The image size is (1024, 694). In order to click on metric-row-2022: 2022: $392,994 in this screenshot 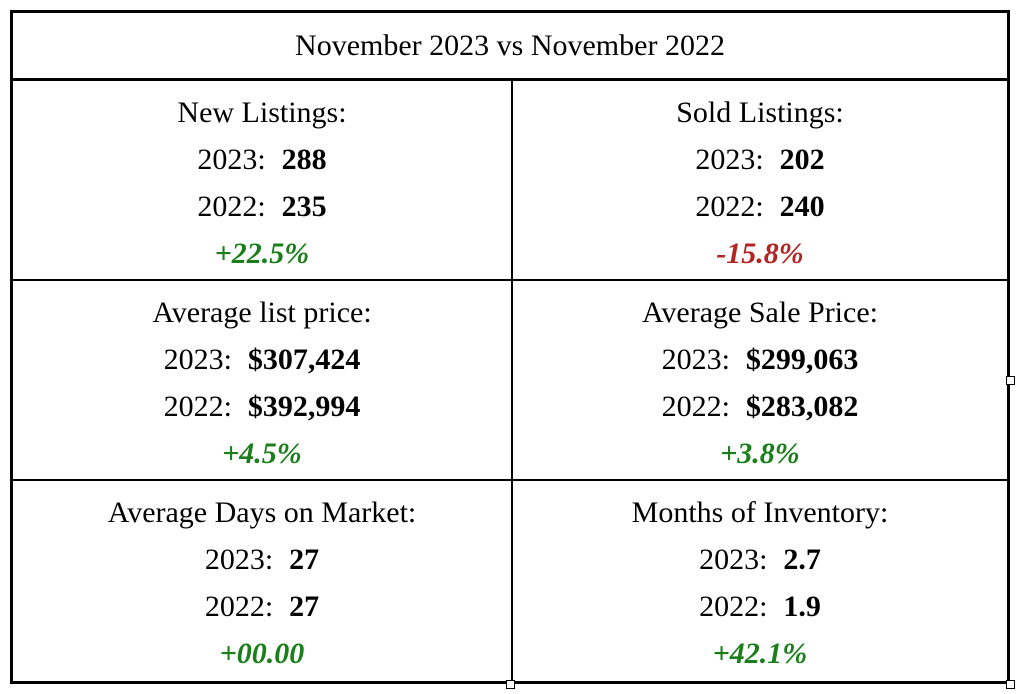, I will do `click(262, 406)`.